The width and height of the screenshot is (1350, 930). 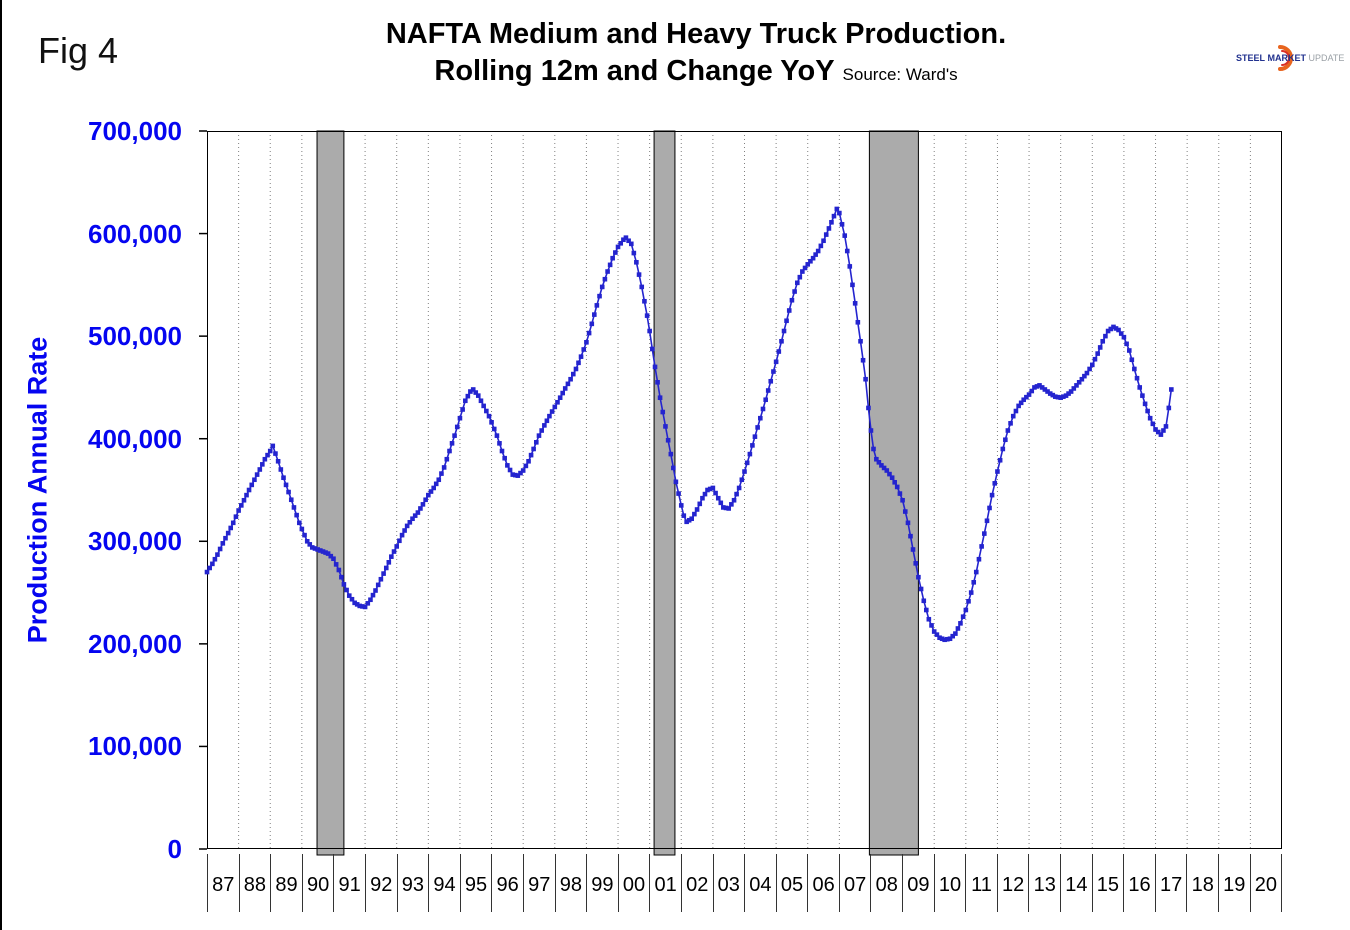 I want to click on x-axis-tick-label: 20, so click(x=1266, y=883).